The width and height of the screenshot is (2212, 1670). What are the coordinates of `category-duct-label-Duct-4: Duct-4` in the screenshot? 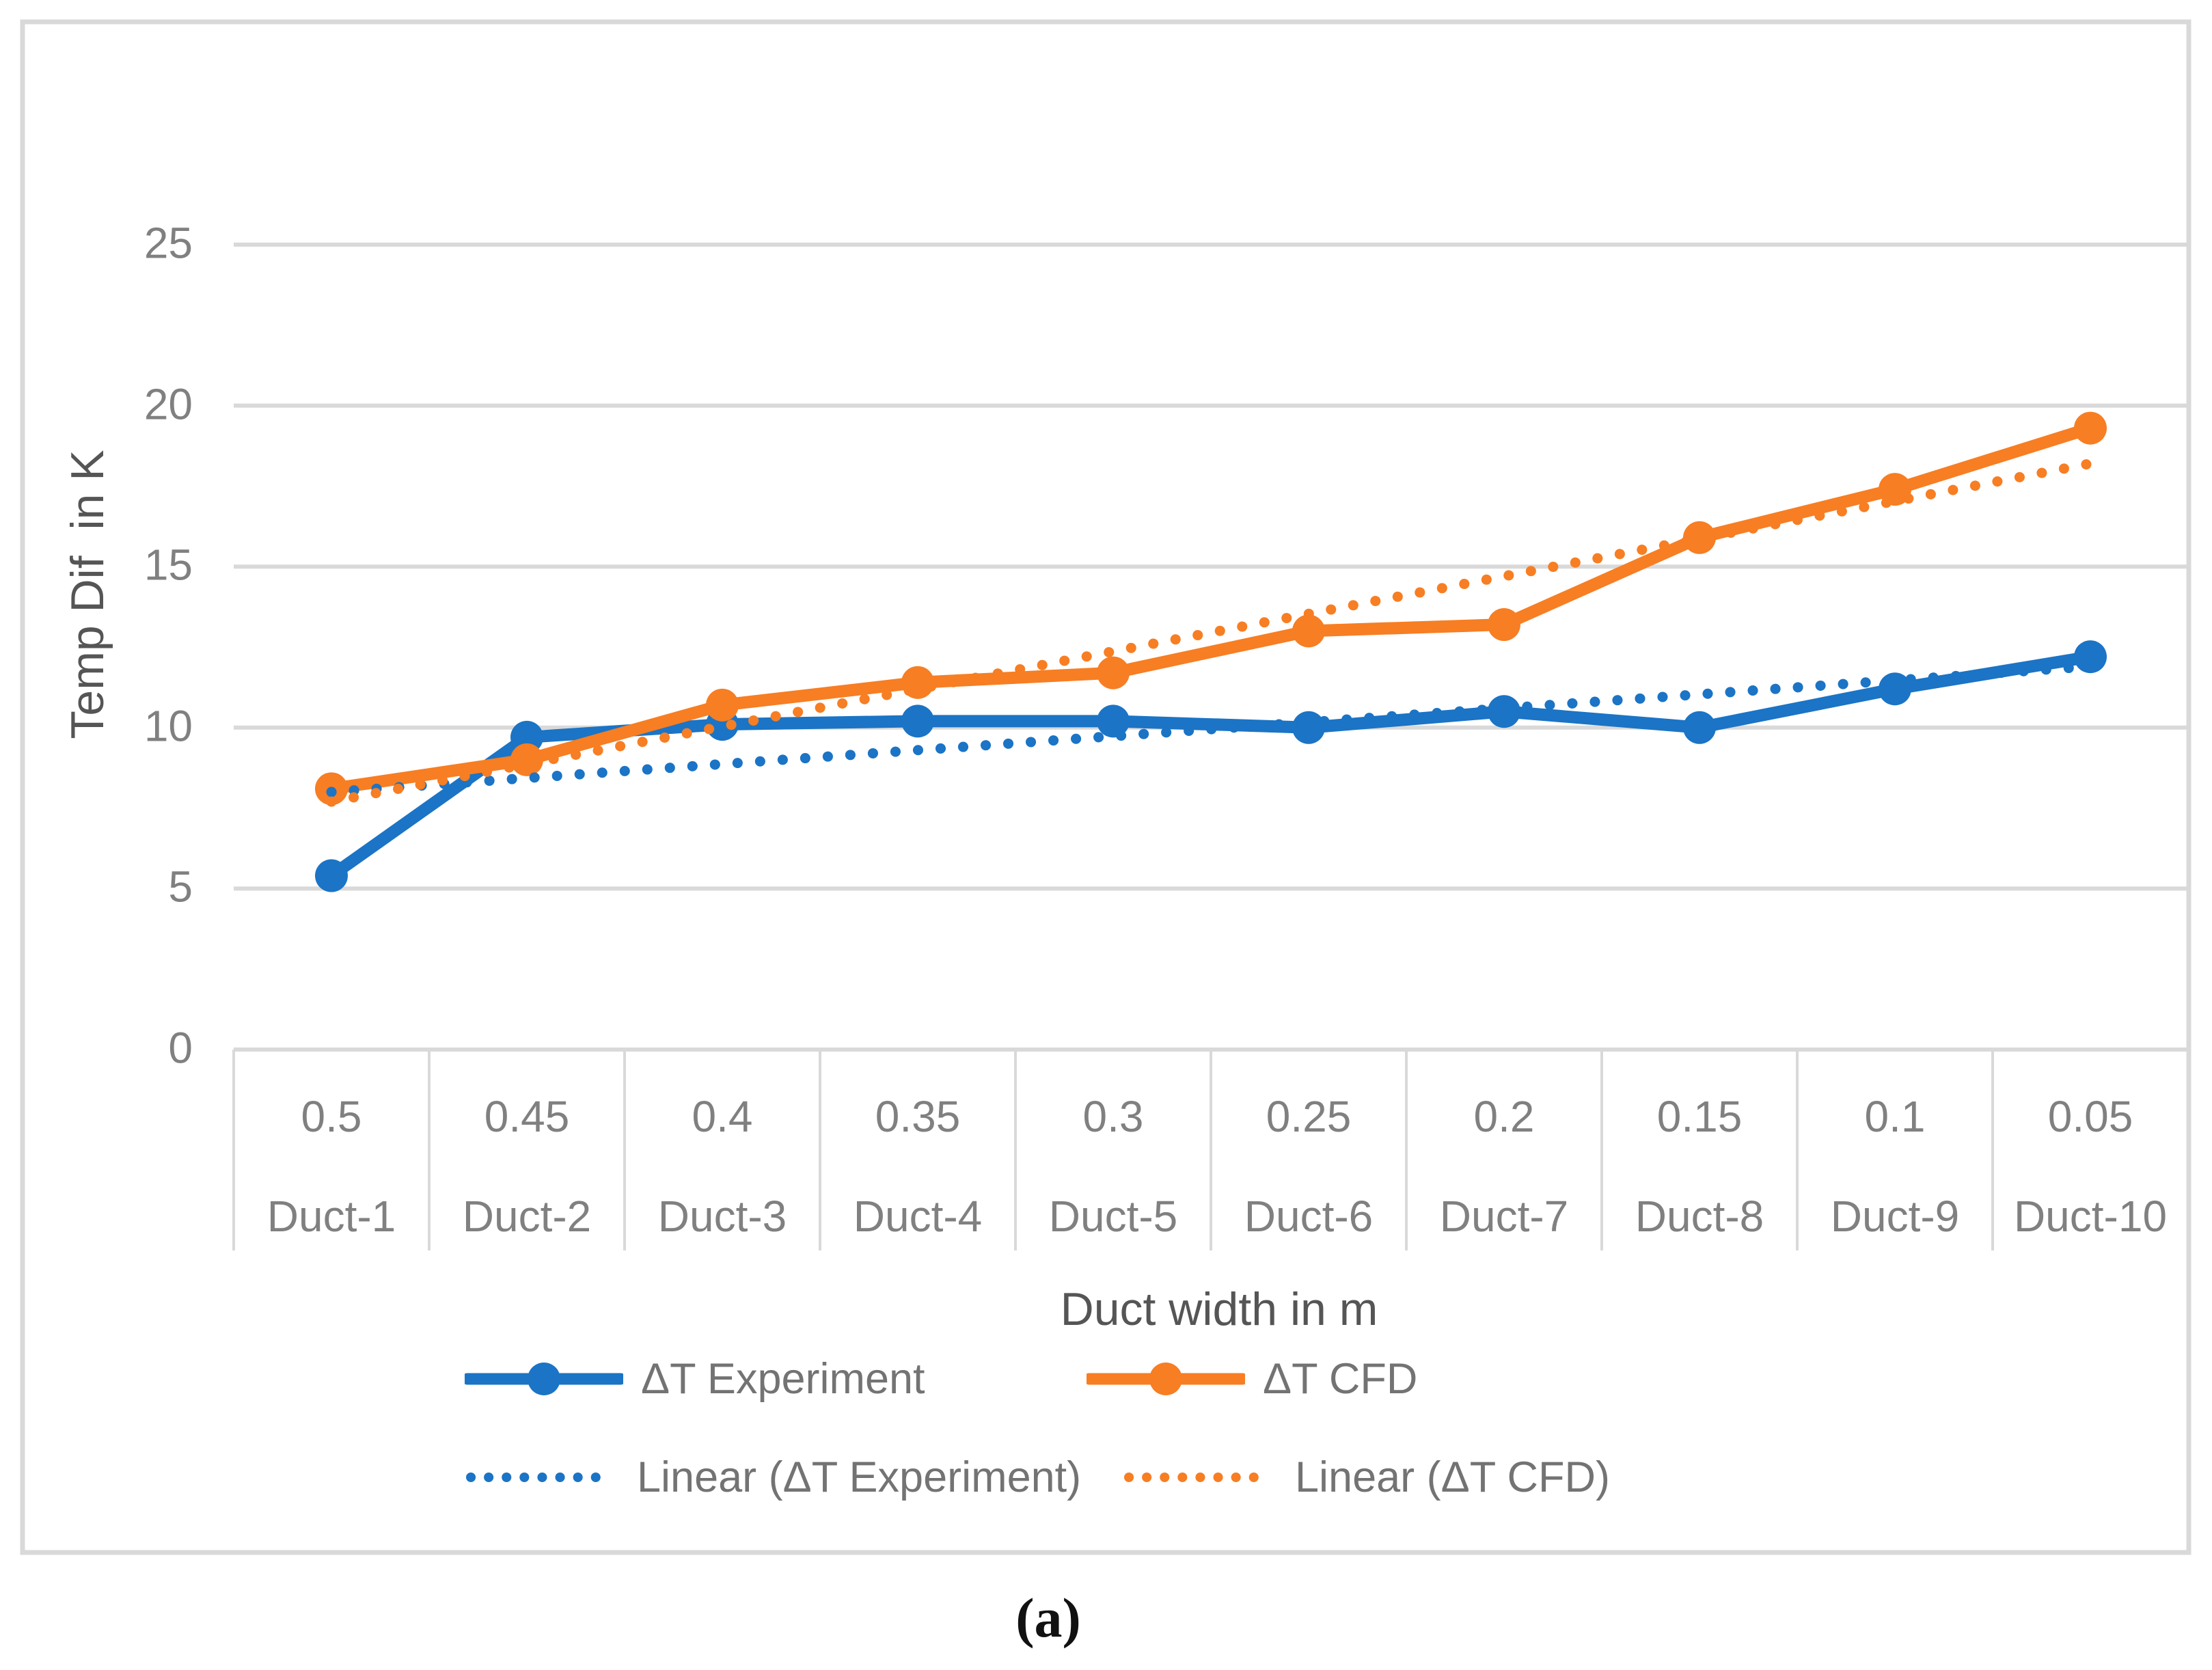 It's located at (918, 1216).